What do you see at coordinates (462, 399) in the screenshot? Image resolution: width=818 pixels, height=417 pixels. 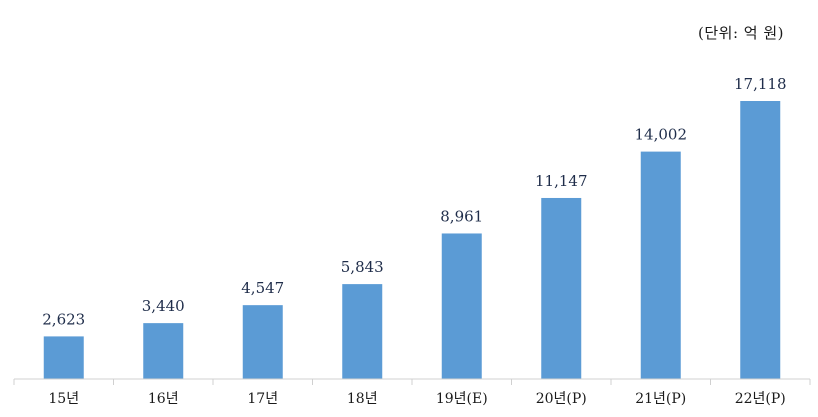 I see `category-label: 19년(E)` at bounding box center [462, 399].